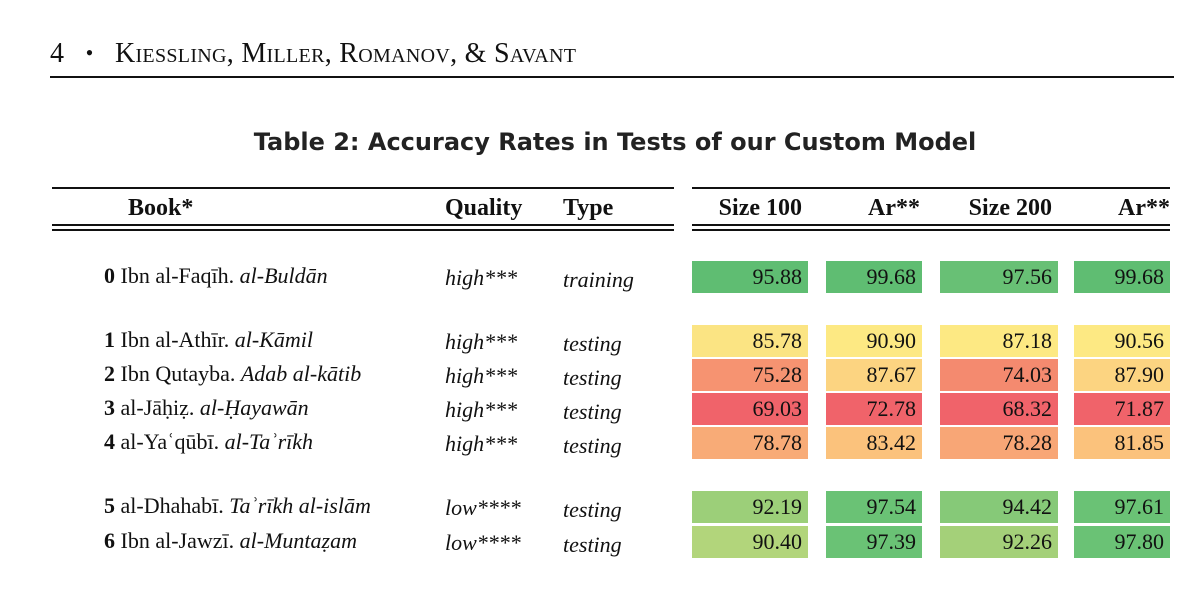 The image size is (1200, 613). I want to click on accuracy-cell: 72.78, so click(874, 409).